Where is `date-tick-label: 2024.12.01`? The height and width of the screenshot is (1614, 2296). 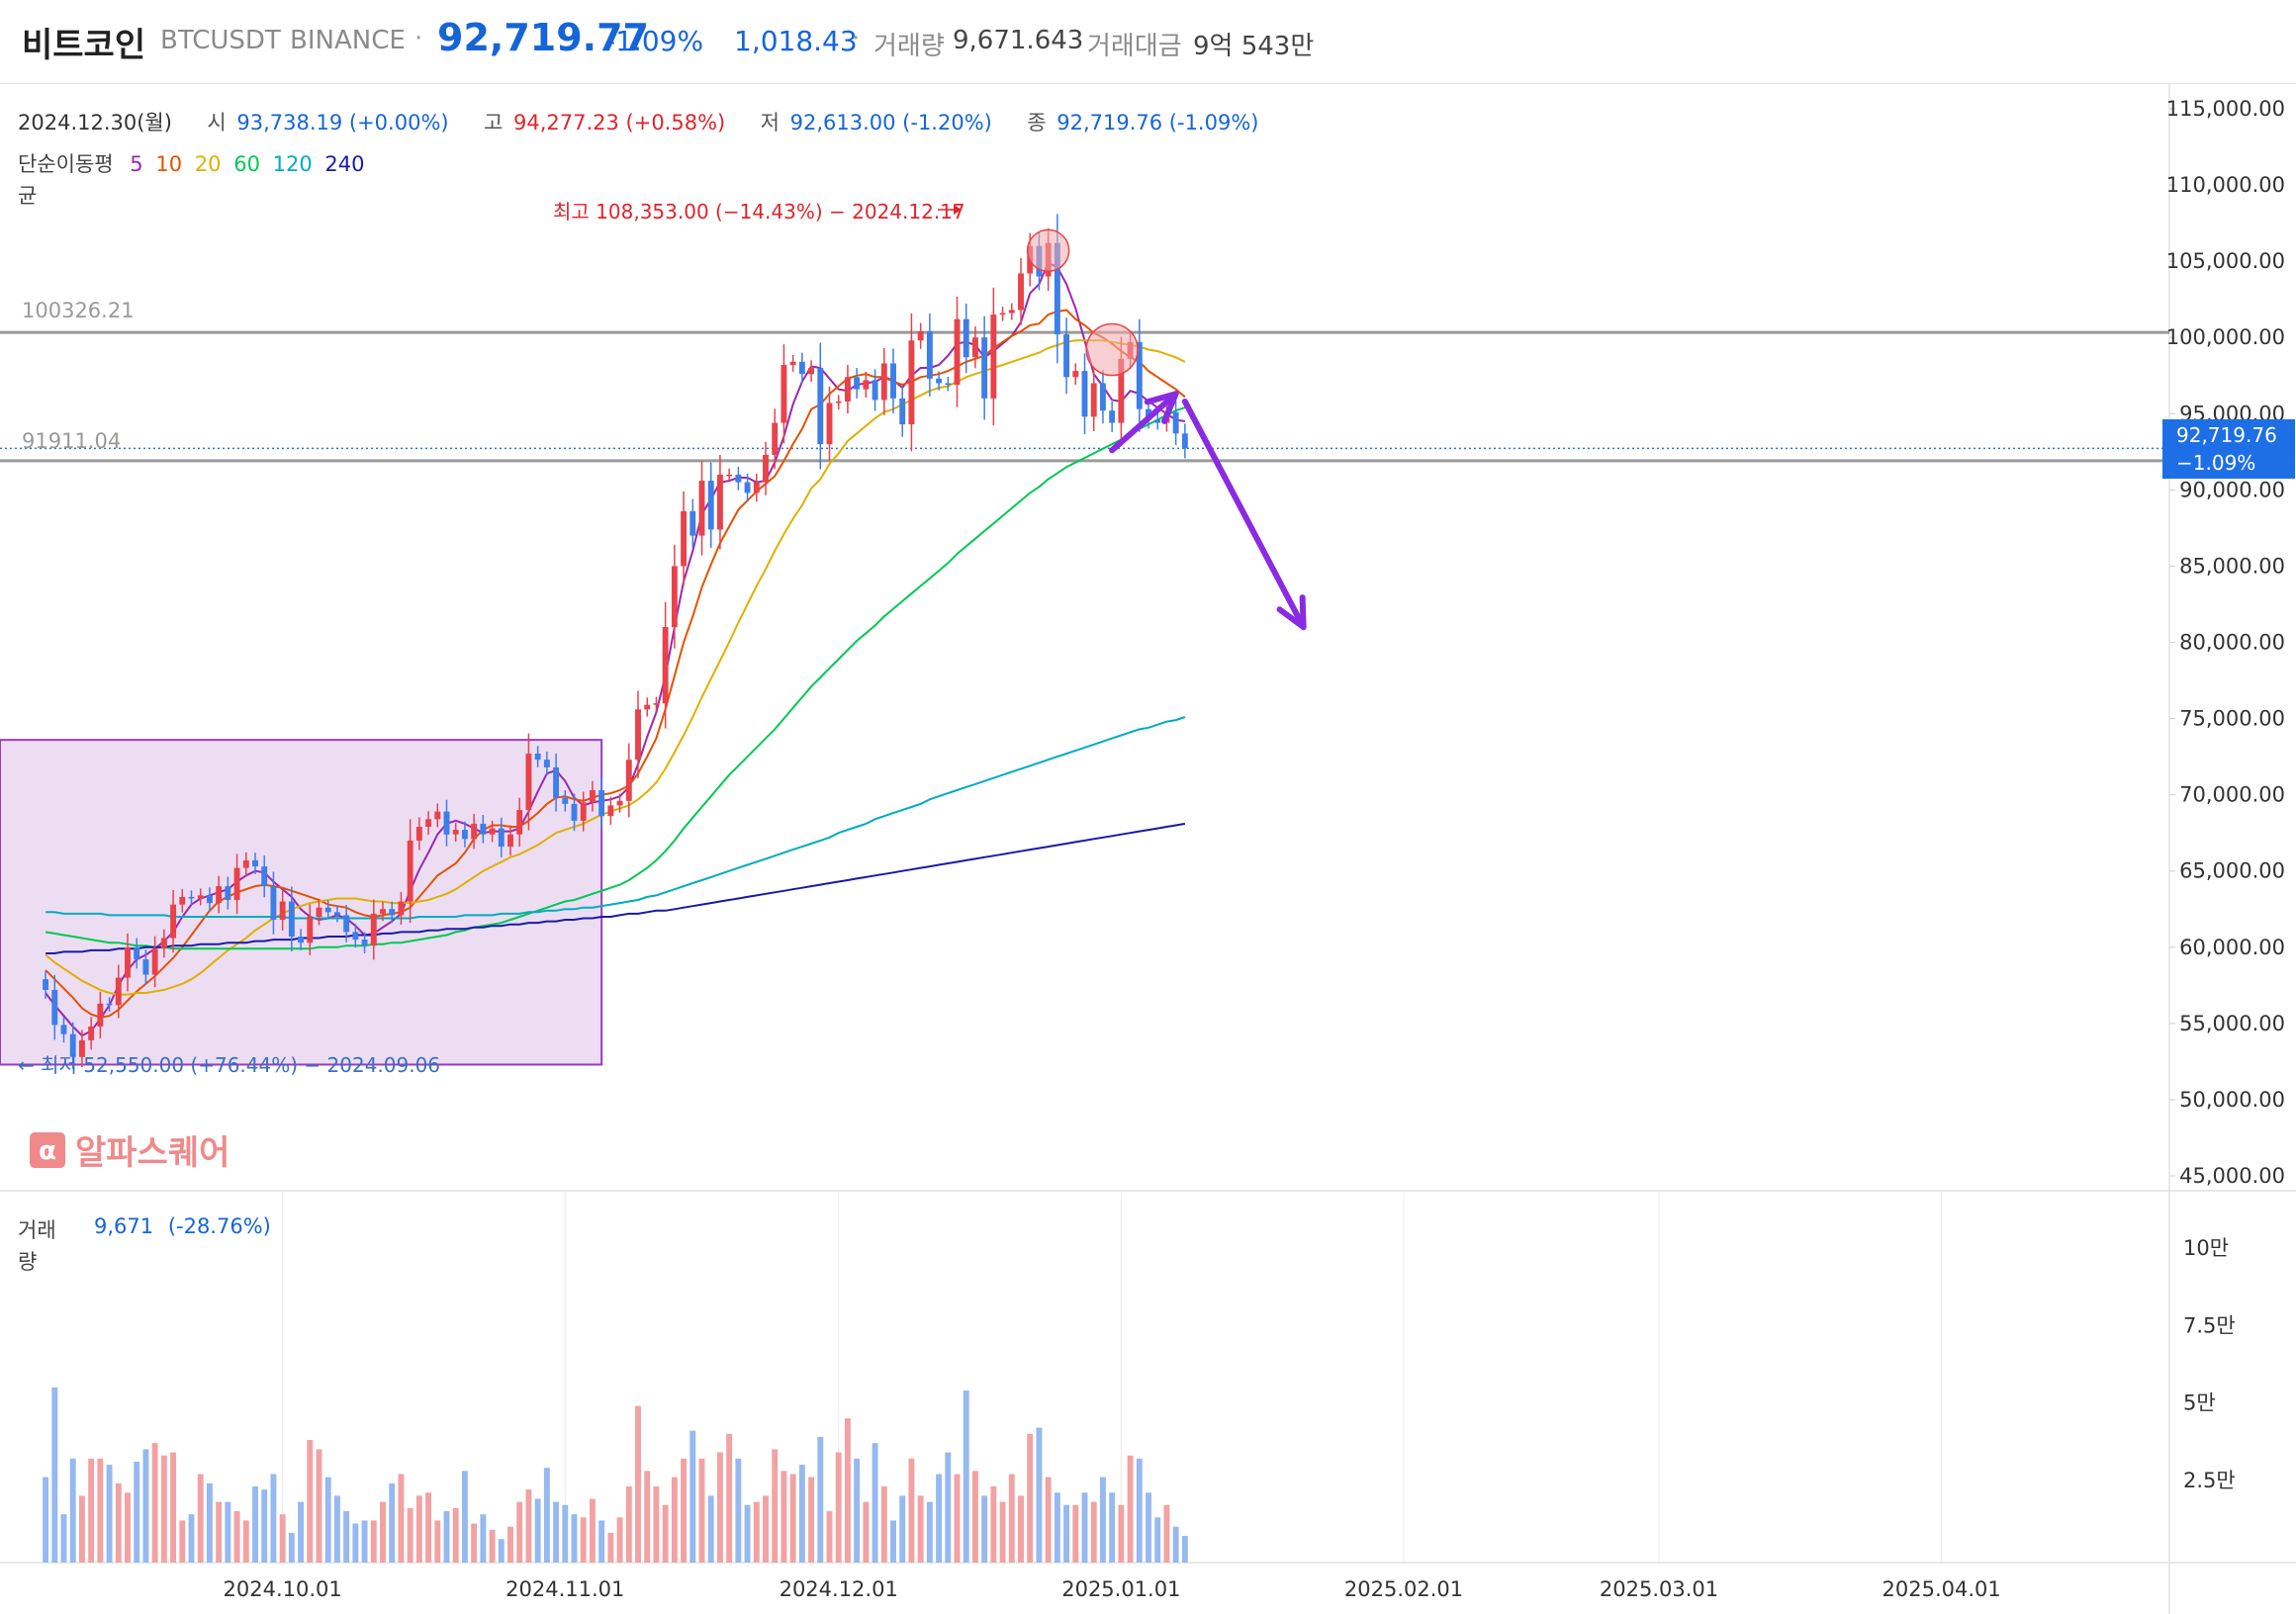 date-tick-label: 2024.12.01 is located at coordinates (839, 1589).